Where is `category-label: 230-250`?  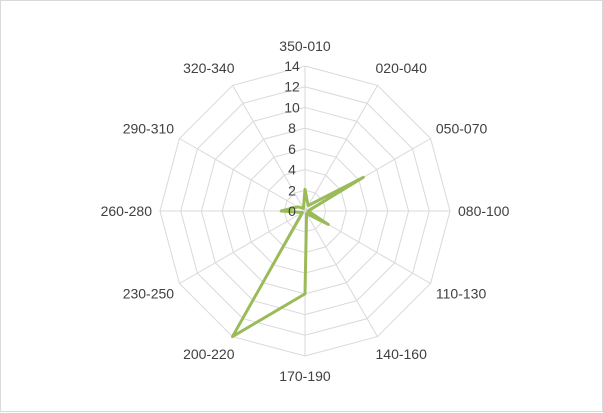 category-label: 230-250 is located at coordinates (149, 294).